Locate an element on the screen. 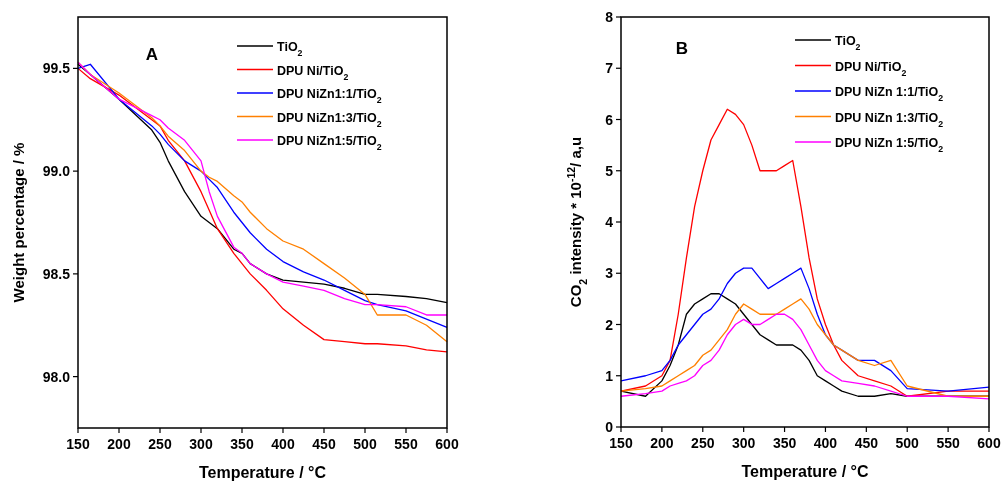  legend-label: DPU NiZn 1:5/TiO$_{2}$ is located at coordinates (889, 145).